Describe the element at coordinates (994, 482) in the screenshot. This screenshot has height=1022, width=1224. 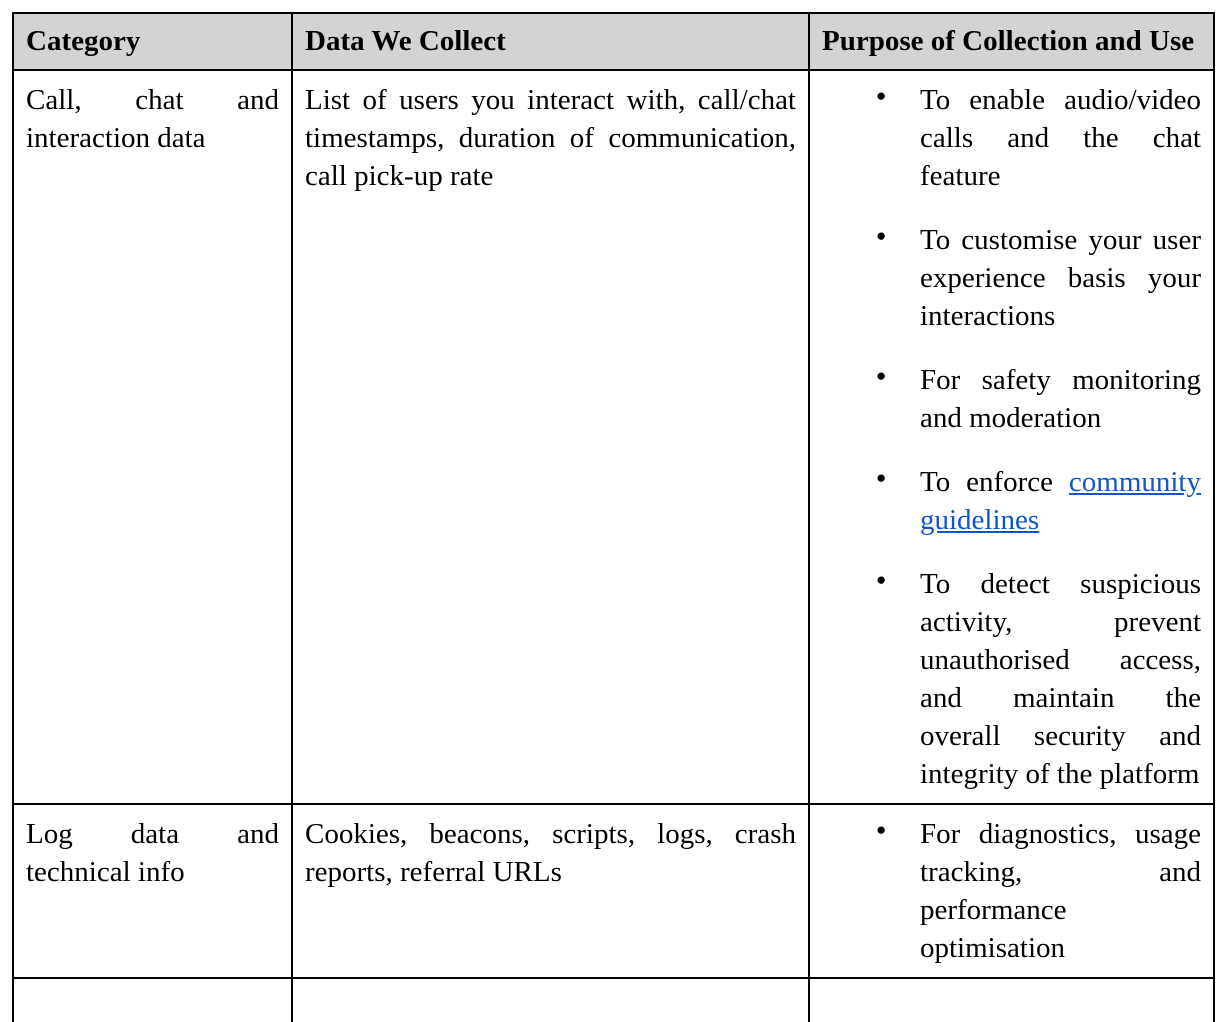
I see `purpose-text: To enforce` at that location.